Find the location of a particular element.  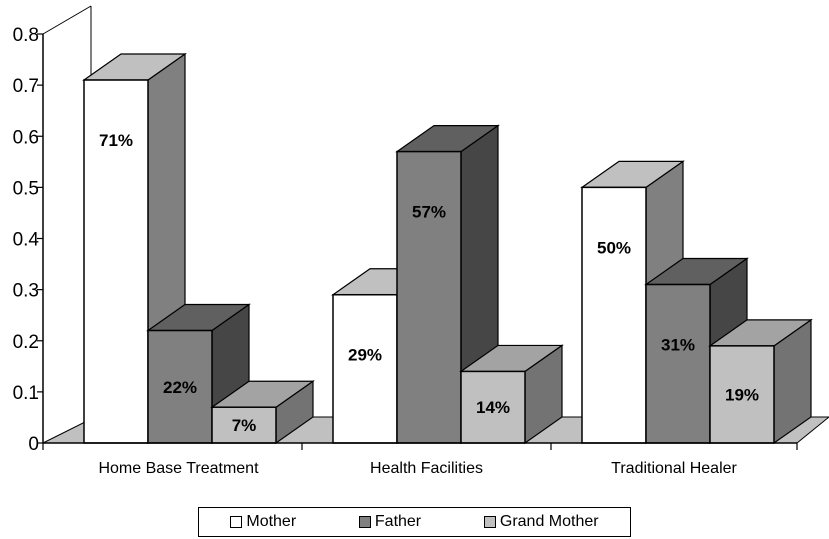

bar-father-2-front is located at coordinates (429, 297).